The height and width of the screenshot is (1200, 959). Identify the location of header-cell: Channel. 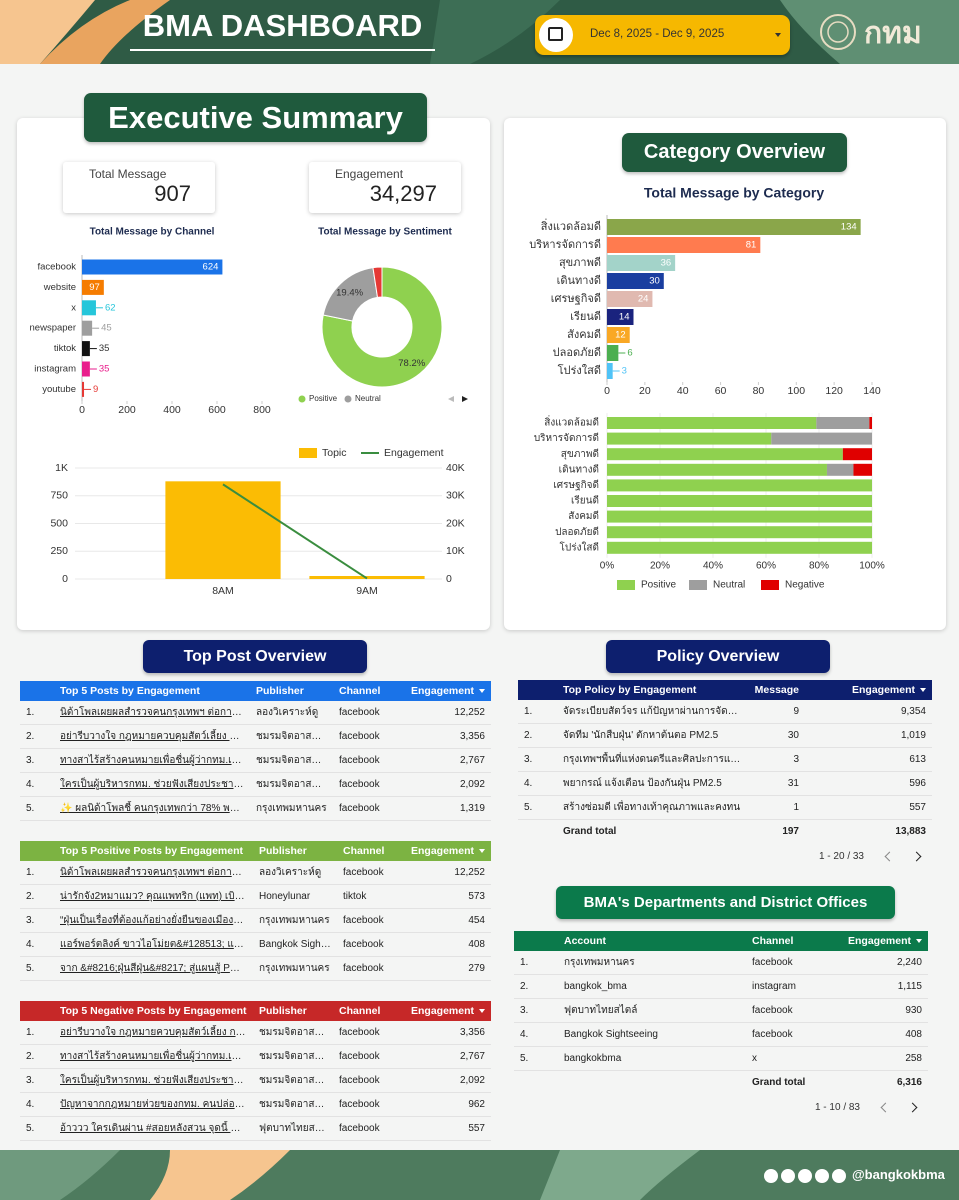
(364, 851).